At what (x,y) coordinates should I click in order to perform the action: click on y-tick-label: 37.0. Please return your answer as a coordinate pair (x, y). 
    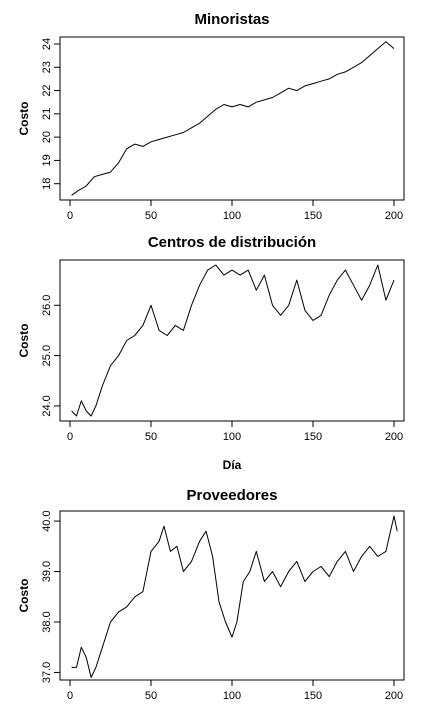
    Looking at the image, I should click on (47, 672).